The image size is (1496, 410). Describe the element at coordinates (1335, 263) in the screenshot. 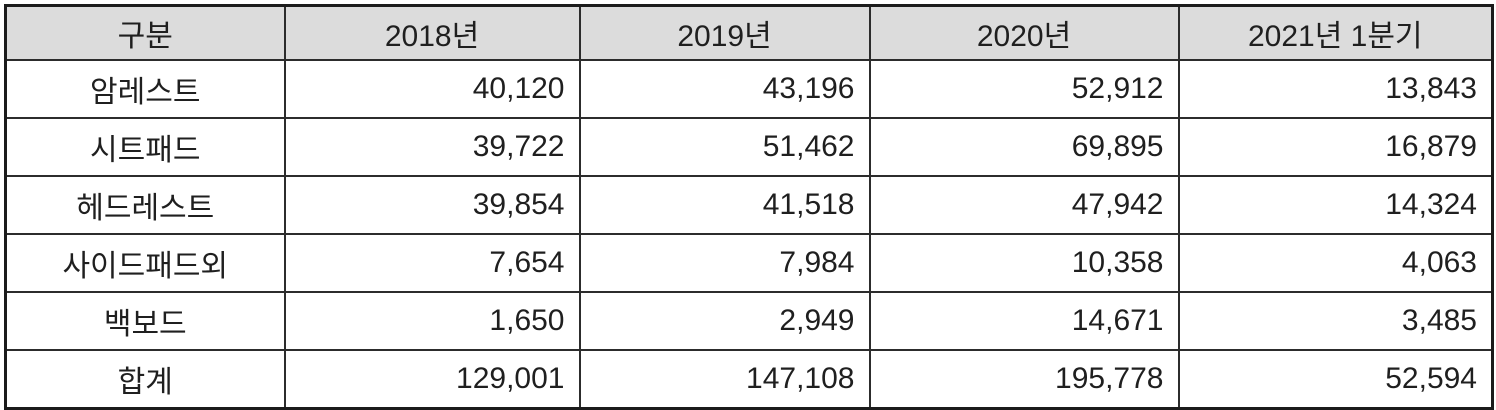

I see `cell-value: 4,063` at that location.